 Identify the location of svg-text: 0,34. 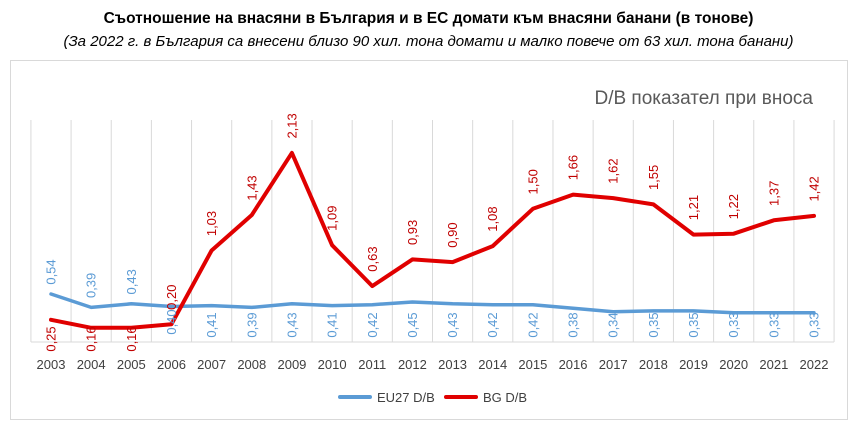
(613, 324).